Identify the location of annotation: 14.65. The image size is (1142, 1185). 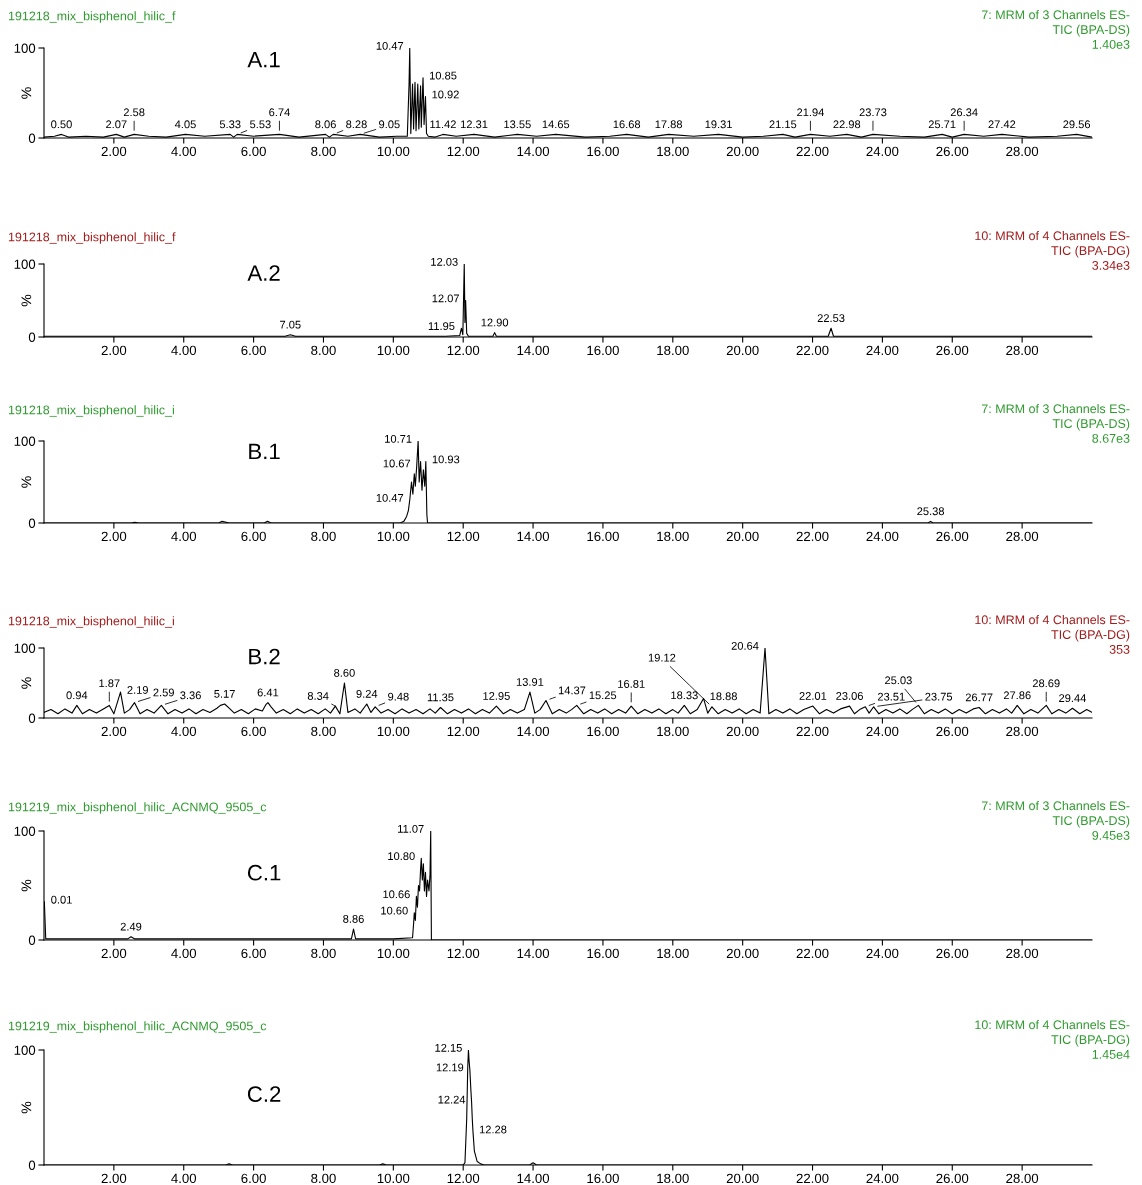
(556, 124).